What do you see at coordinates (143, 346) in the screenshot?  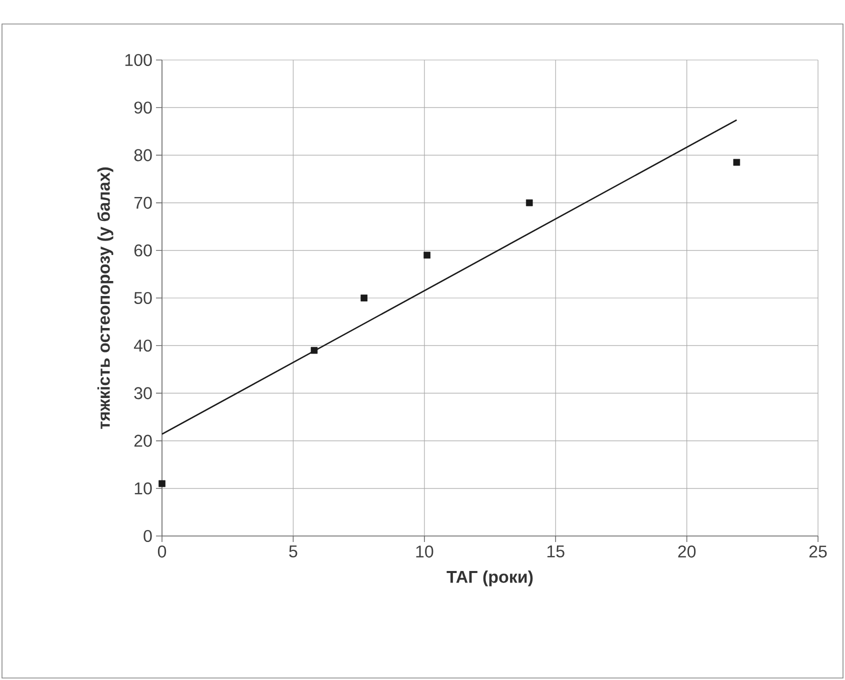 I see `y-tick-label: 40` at bounding box center [143, 346].